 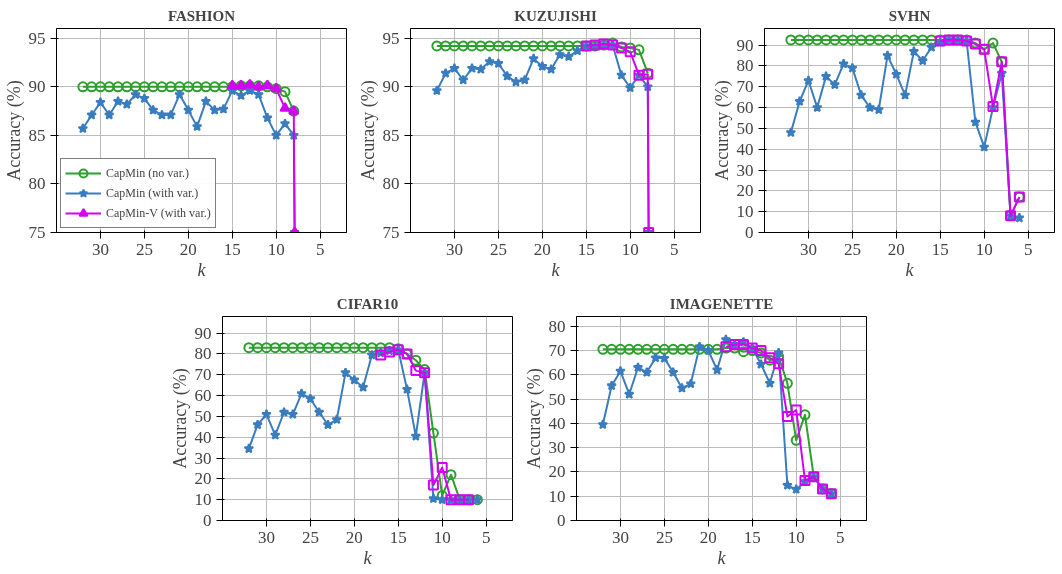 I want to click on legend-label: CapMin (no var.), so click(x=147, y=173).